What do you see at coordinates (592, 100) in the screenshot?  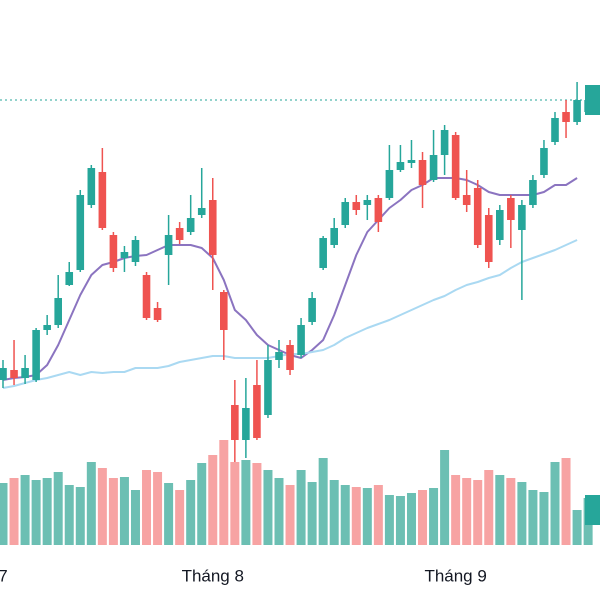 I see `price-tag` at bounding box center [592, 100].